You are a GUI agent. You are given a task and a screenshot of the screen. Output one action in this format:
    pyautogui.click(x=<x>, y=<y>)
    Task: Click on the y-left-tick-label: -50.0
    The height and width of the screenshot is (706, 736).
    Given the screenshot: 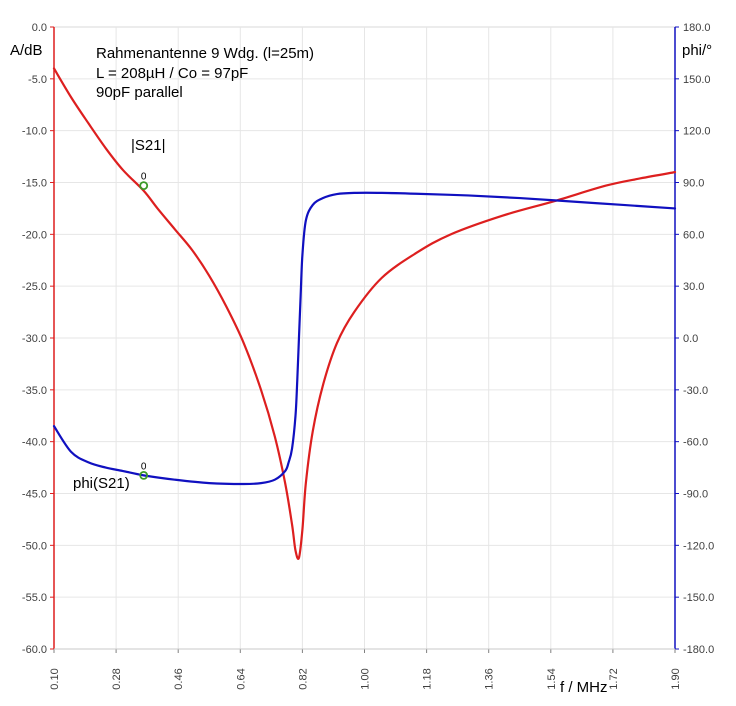 What is the action you would take?
    pyautogui.click(x=34, y=546)
    